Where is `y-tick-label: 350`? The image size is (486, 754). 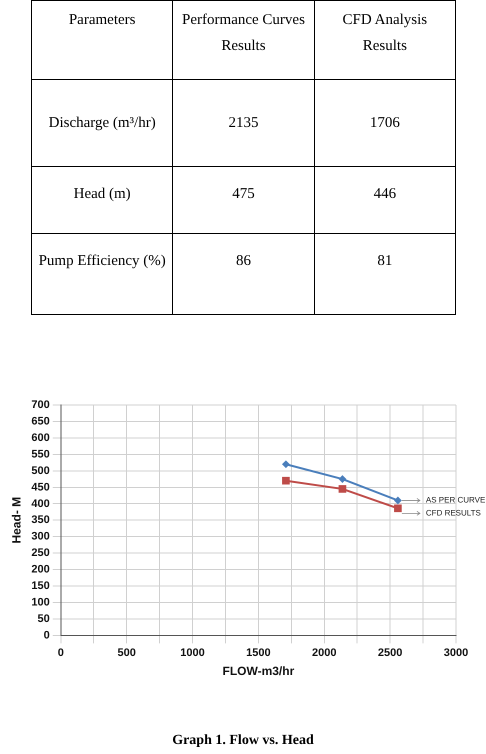 y-tick-label: 350 is located at coordinates (40, 520).